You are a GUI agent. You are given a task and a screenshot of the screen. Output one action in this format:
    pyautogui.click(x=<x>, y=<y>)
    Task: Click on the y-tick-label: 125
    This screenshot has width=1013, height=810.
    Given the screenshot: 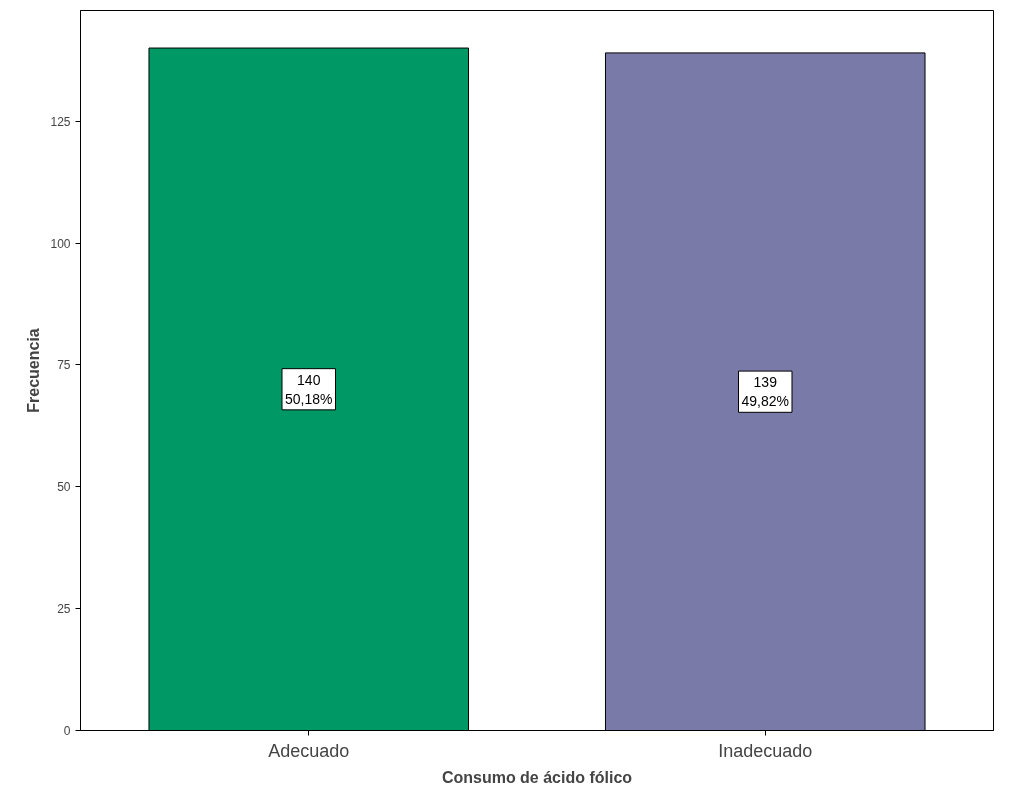 What is the action you would take?
    pyautogui.click(x=60, y=121)
    